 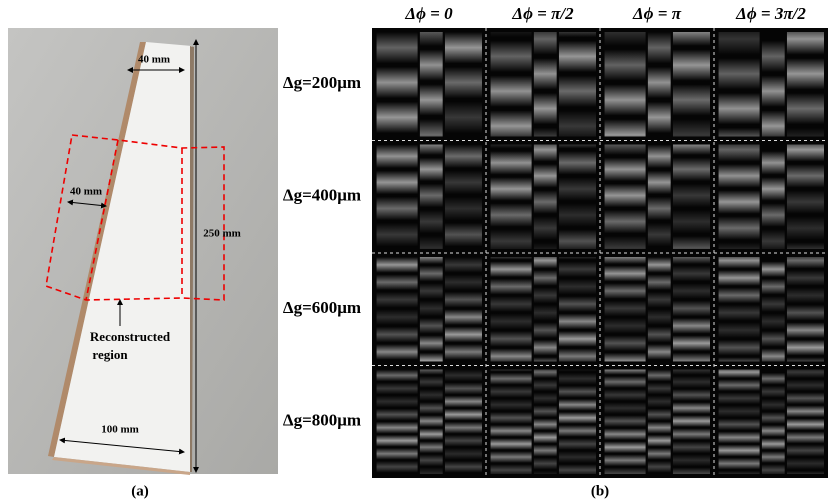 What do you see at coordinates (322, 82) in the screenshot?
I see `row-label: Δg=200μm` at bounding box center [322, 82].